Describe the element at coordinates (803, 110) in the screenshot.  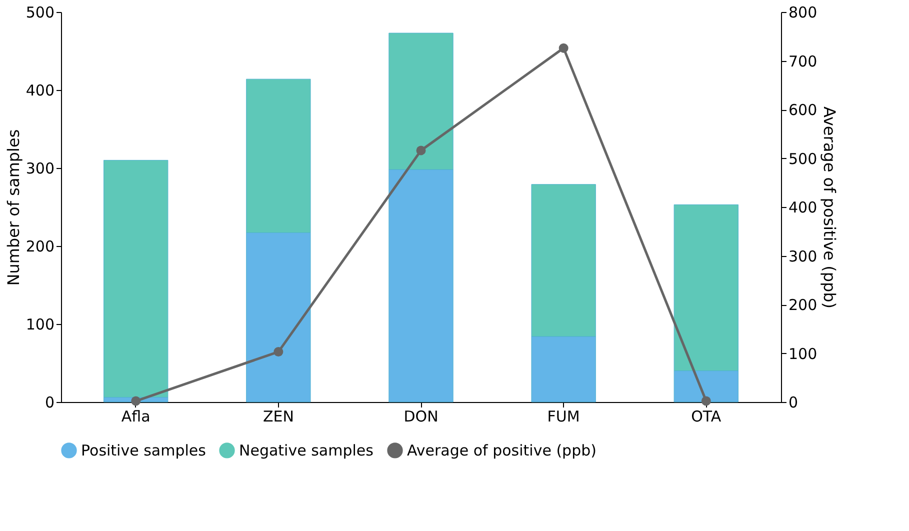
I see `y2-tick-label: 600` at that location.